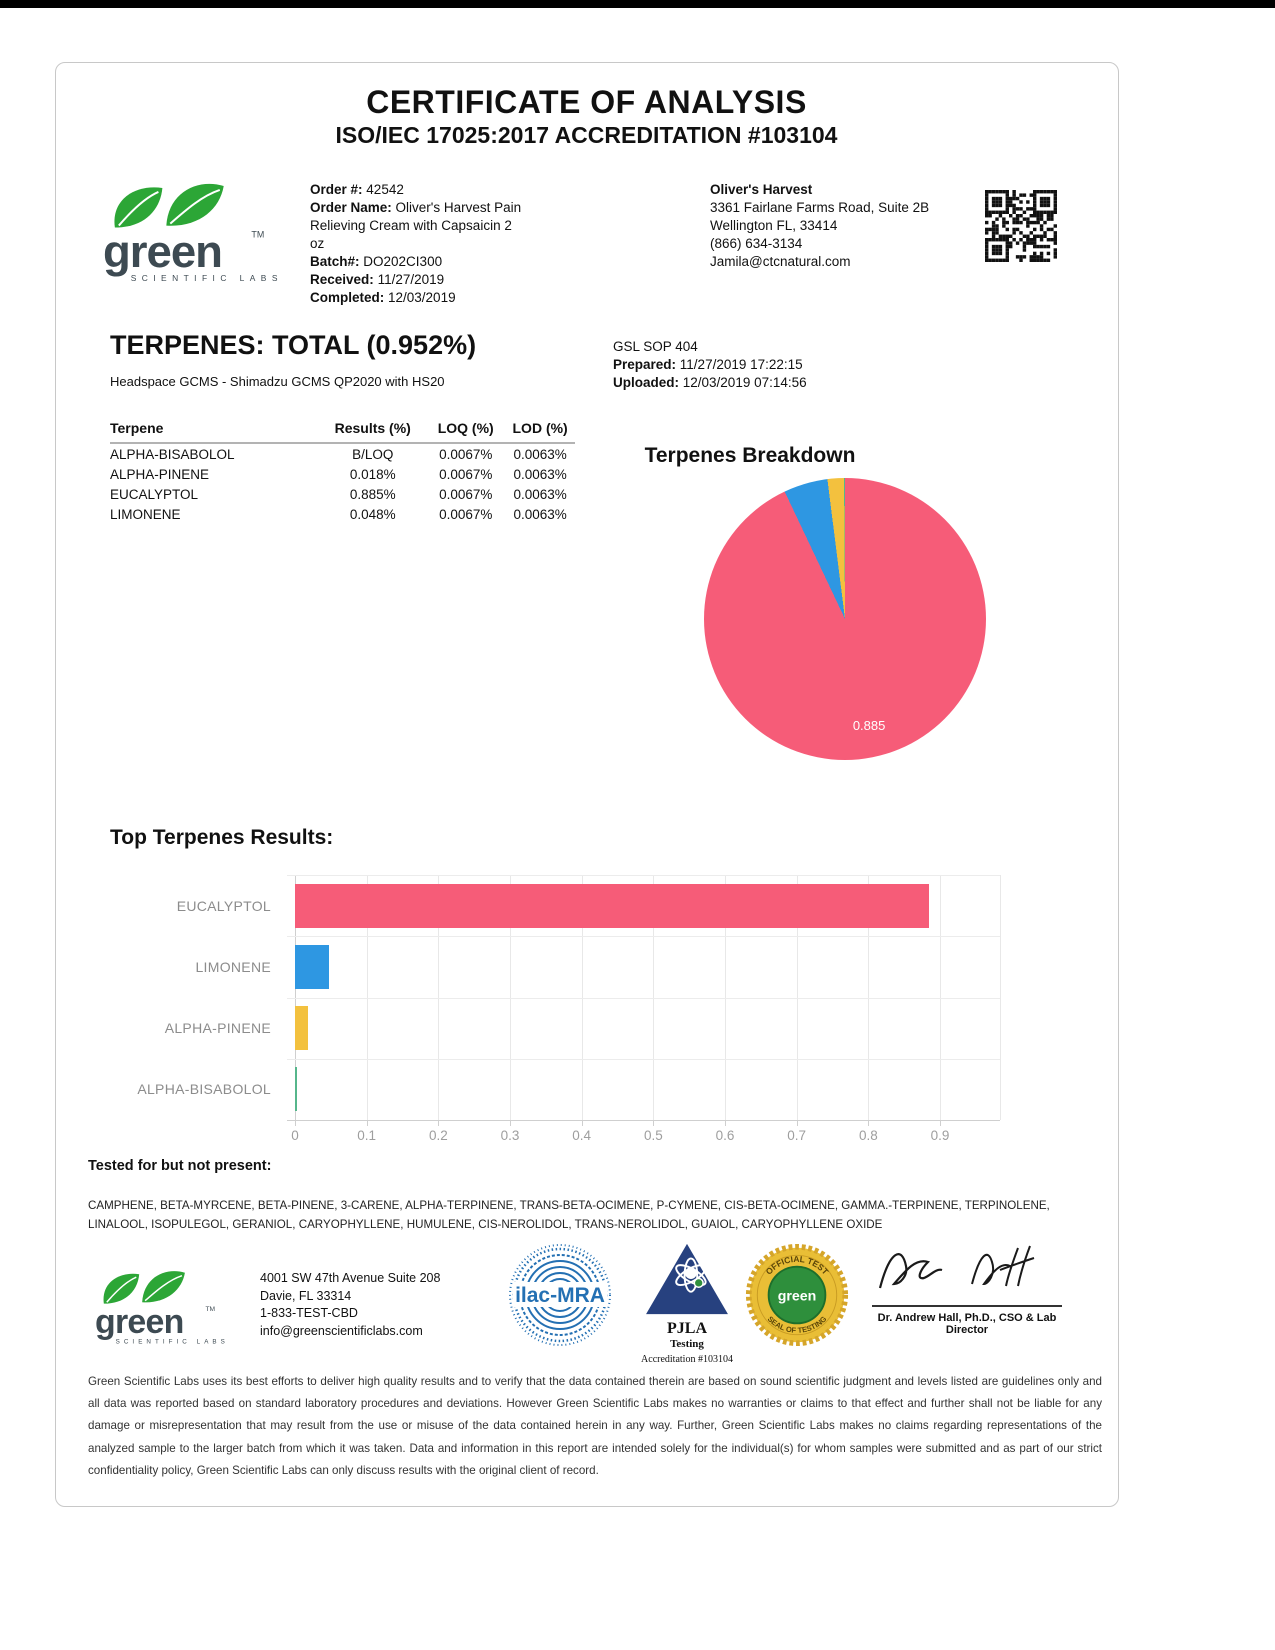  I want to click on lab-address-line: Davie, FL 33314, so click(306, 1295).